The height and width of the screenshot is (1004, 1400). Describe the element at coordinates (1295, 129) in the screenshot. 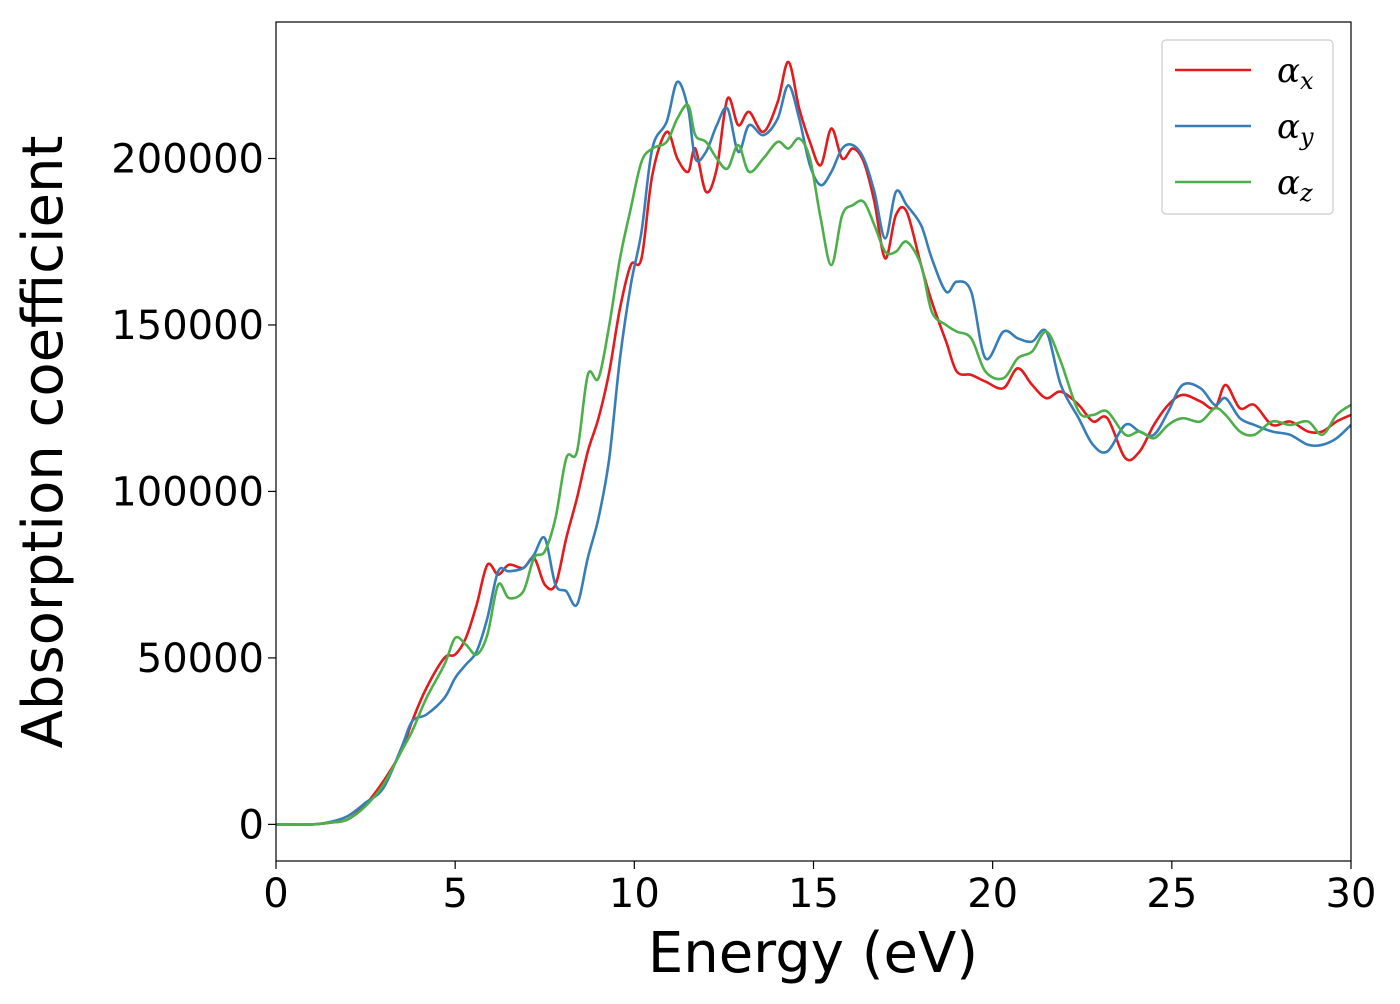

I see `legend-label-y: αy` at that location.